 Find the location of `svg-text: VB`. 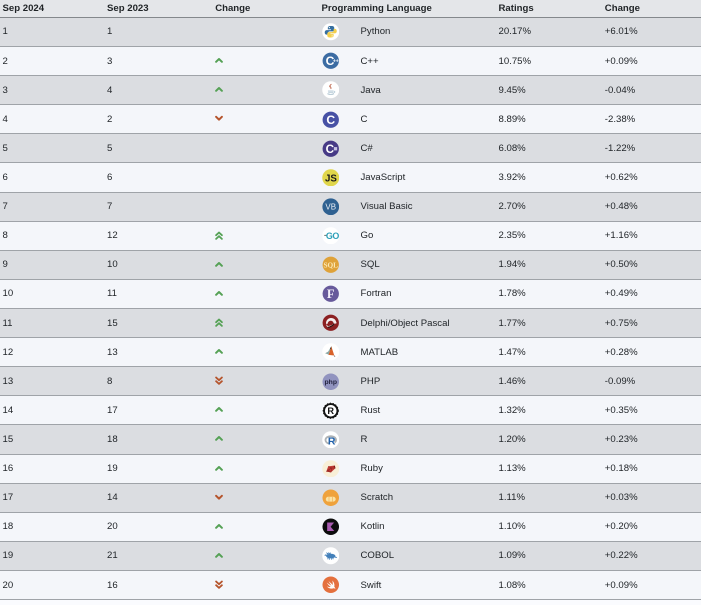

svg-text: VB is located at coordinates (330, 207).